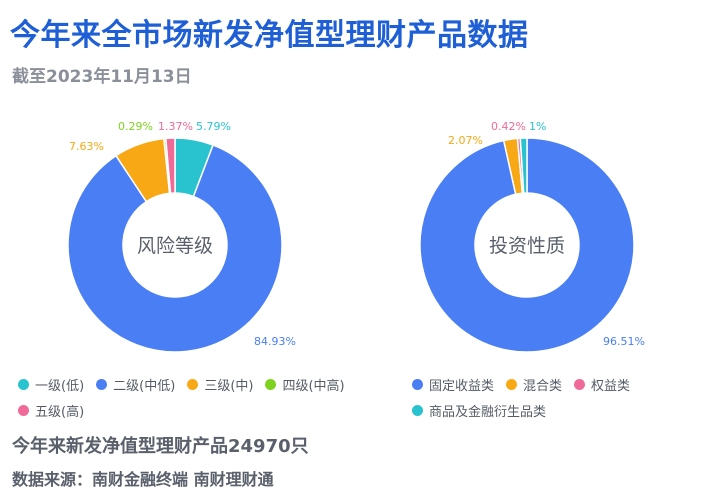 This screenshot has height=504, width=702. What do you see at coordinates (102, 77) in the screenshot?
I see `page-subtitle: 截至2023年11月13日` at bounding box center [102, 77].